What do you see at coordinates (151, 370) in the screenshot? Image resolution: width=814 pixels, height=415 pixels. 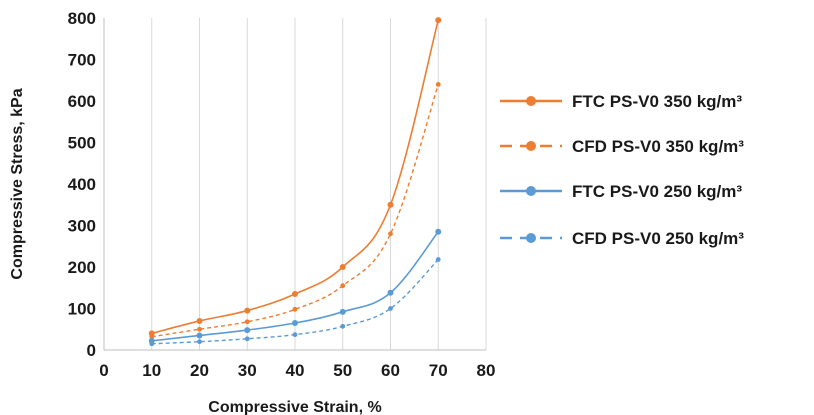 I see `x-tick-label: 10` at bounding box center [151, 370].